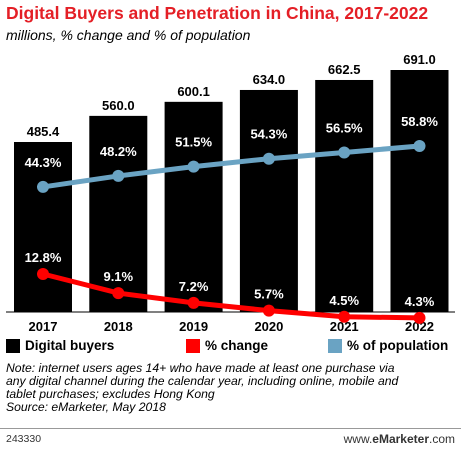 Image resolution: width=461 pixels, height=450 pixels. I want to click on population-label-2022: 58.8%, so click(419, 121).